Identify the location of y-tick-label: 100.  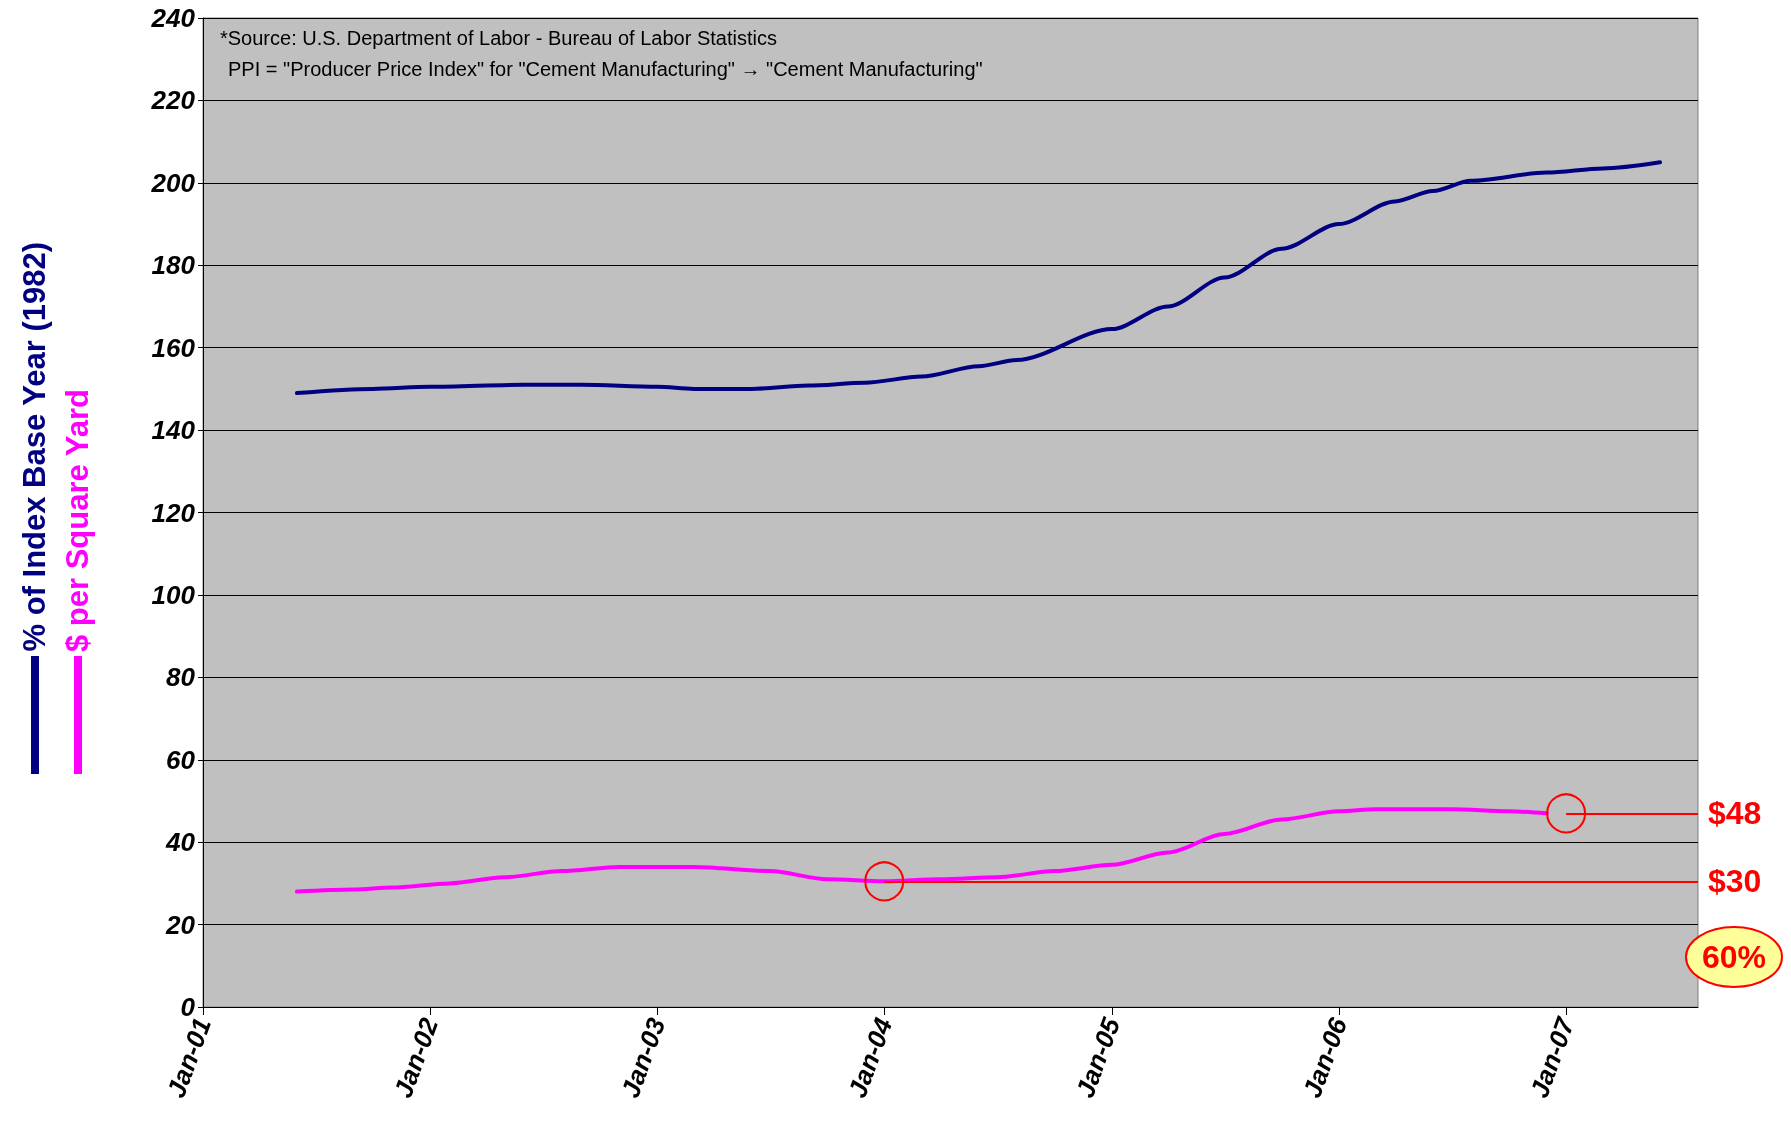
(173, 594).